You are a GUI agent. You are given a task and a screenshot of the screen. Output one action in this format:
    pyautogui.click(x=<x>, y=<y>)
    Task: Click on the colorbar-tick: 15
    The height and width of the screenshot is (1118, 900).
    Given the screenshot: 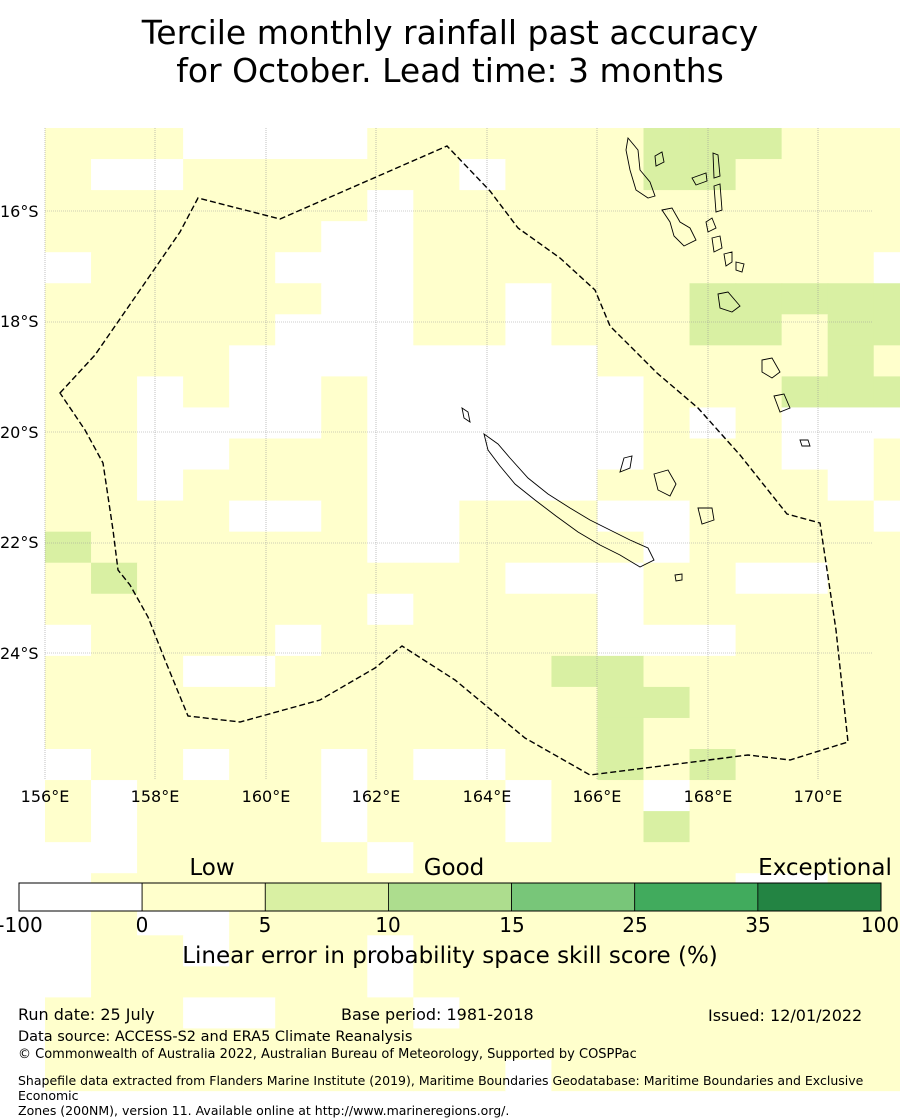 What is the action you would take?
    pyautogui.click(x=512, y=925)
    